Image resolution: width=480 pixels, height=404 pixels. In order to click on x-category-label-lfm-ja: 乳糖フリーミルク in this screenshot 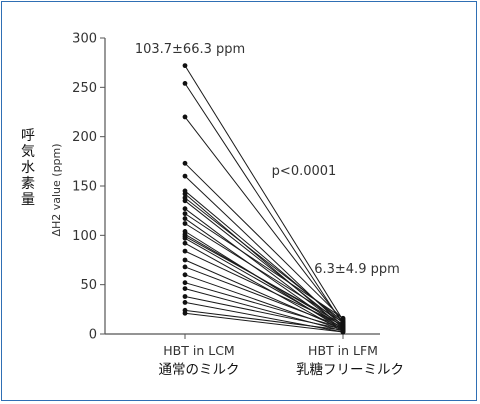, I will do `click(350, 370)`.